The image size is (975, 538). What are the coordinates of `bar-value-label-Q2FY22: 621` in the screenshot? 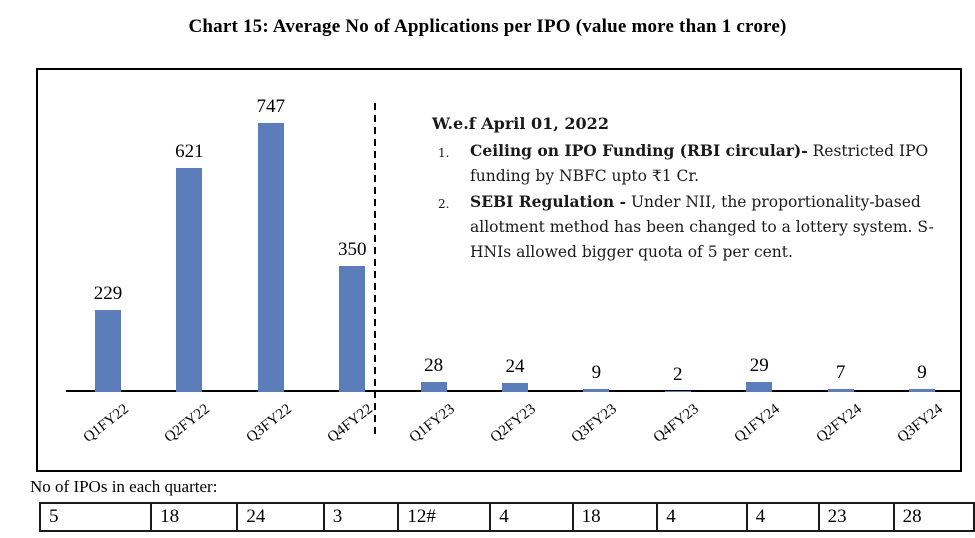 It's located at (189, 151).